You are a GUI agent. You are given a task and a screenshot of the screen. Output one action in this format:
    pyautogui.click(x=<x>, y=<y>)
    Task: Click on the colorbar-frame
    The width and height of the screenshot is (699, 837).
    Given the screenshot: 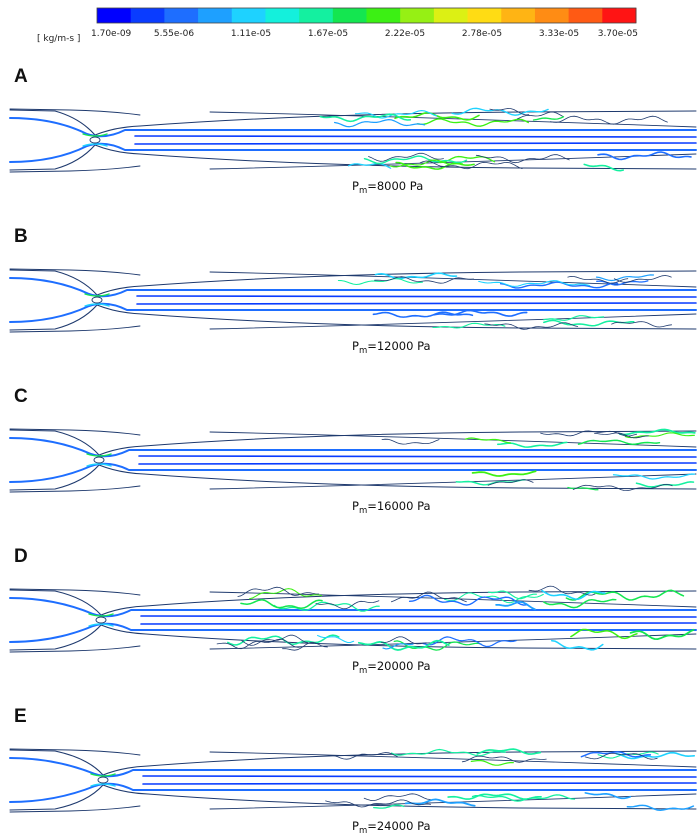 What is the action you would take?
    pyautogui.click(x=366, y=15)
    